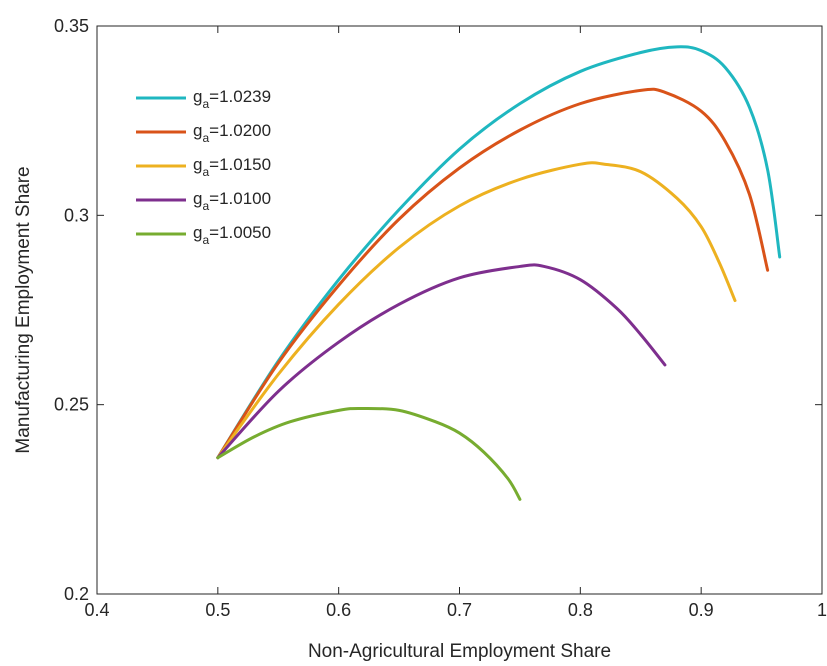  I want to click on x-tick-label: 0.8, so click(580, 610).